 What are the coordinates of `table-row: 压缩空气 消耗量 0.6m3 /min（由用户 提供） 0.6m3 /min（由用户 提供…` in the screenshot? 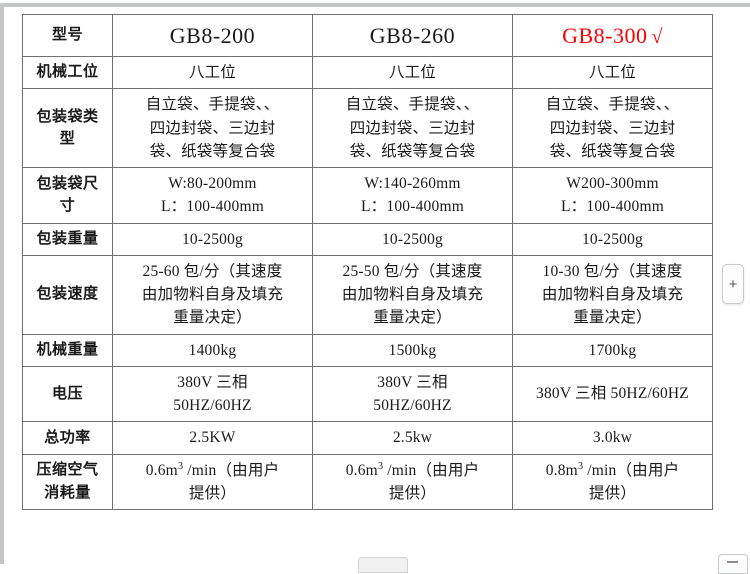 It's located at (367, 481).